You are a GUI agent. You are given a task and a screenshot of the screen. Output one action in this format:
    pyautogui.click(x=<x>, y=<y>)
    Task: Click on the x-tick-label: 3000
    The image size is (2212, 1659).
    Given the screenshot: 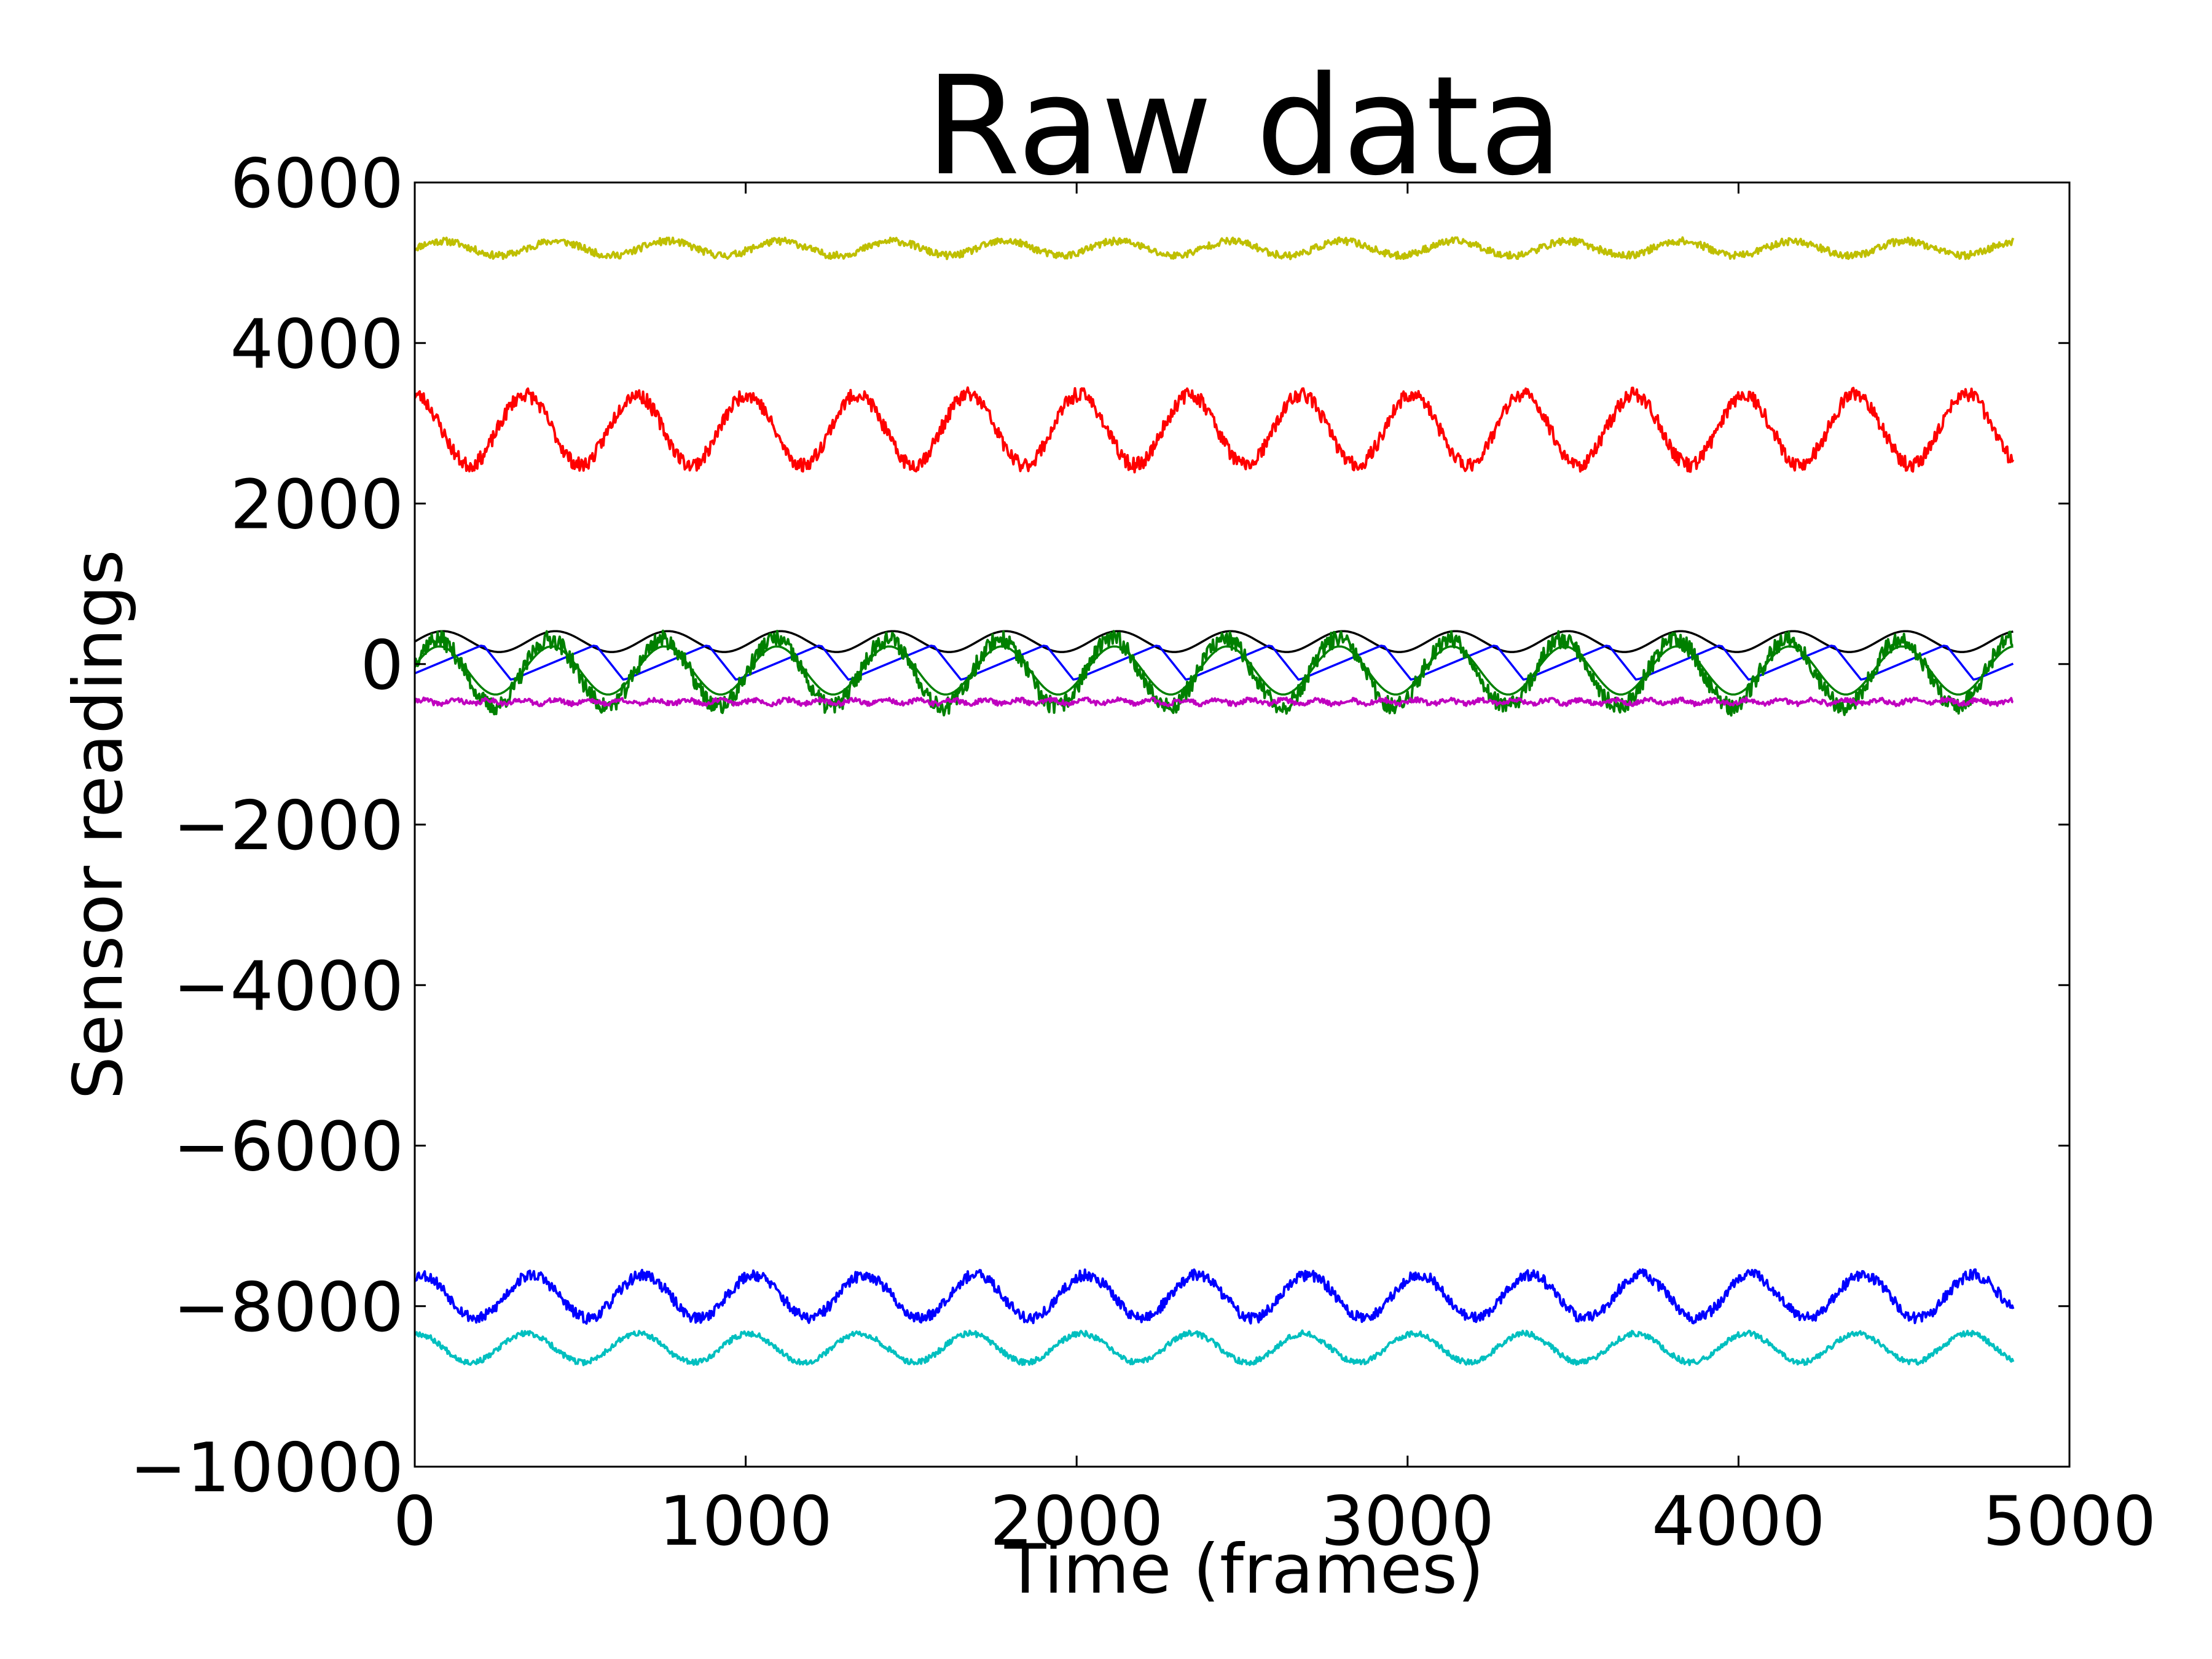 What is the action you would take?
    pyautogui.click(x=1408, y=1521)
    